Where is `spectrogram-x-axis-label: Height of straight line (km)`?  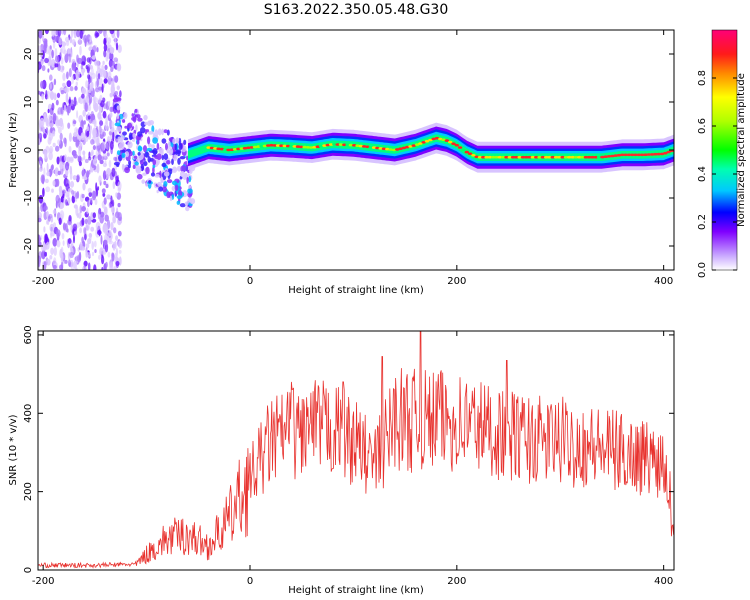 spectrogram-x-axis-label: Height of straight line (km) is located at coordinates (356, 290).